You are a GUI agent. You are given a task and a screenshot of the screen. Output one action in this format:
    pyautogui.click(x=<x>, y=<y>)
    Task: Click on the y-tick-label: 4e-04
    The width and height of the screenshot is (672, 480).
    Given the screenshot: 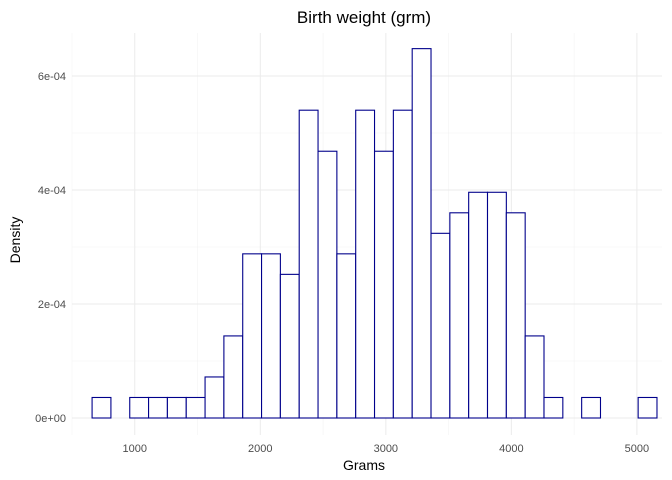 What is the action you would take?
    pyautogui.click(x=52, y=191)
    